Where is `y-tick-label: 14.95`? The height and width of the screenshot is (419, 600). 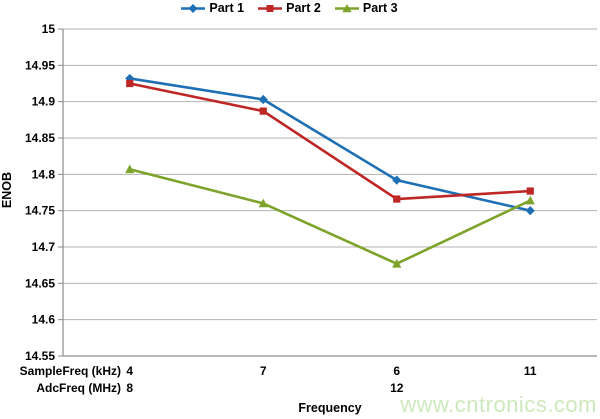
y-tick-label: 14.95 is located at coordinates (40, 65).